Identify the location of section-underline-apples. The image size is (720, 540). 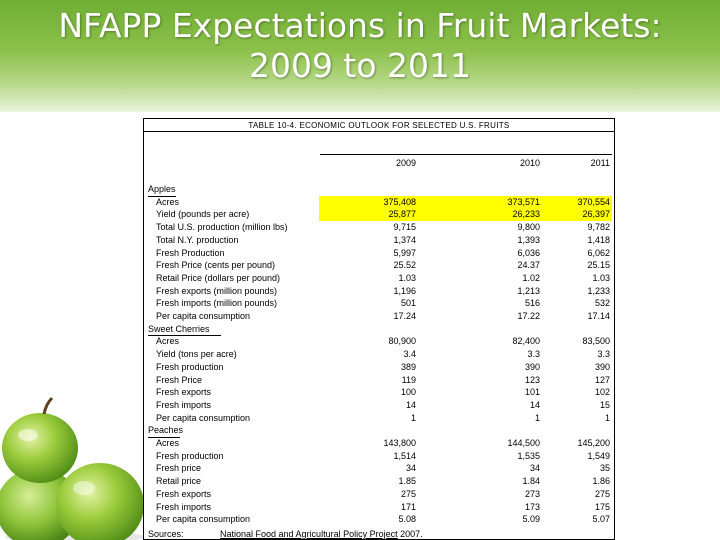
(162, 196).